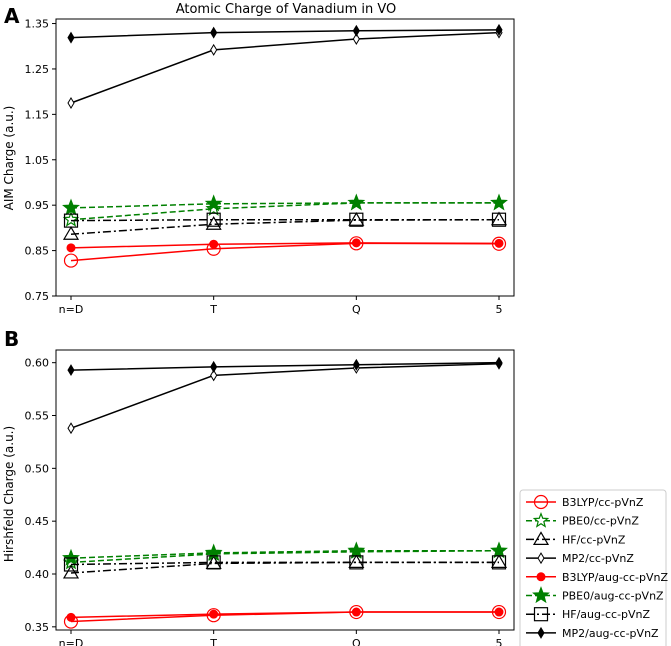  Describe the element at coordinates (213, 309) in the screenshot. I see `xtick-label-a-1: T` at that location.